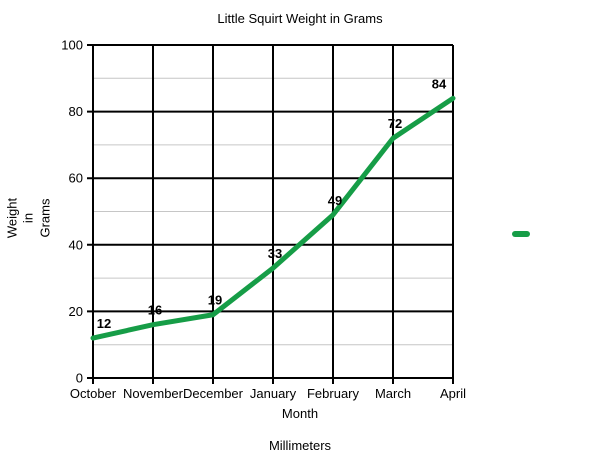 This screenshot has width=600, height=463. What do you see at coordinates (453, 393) in the screenshot?
I see `x-tick-label: April` at bounding box center [453, 393].